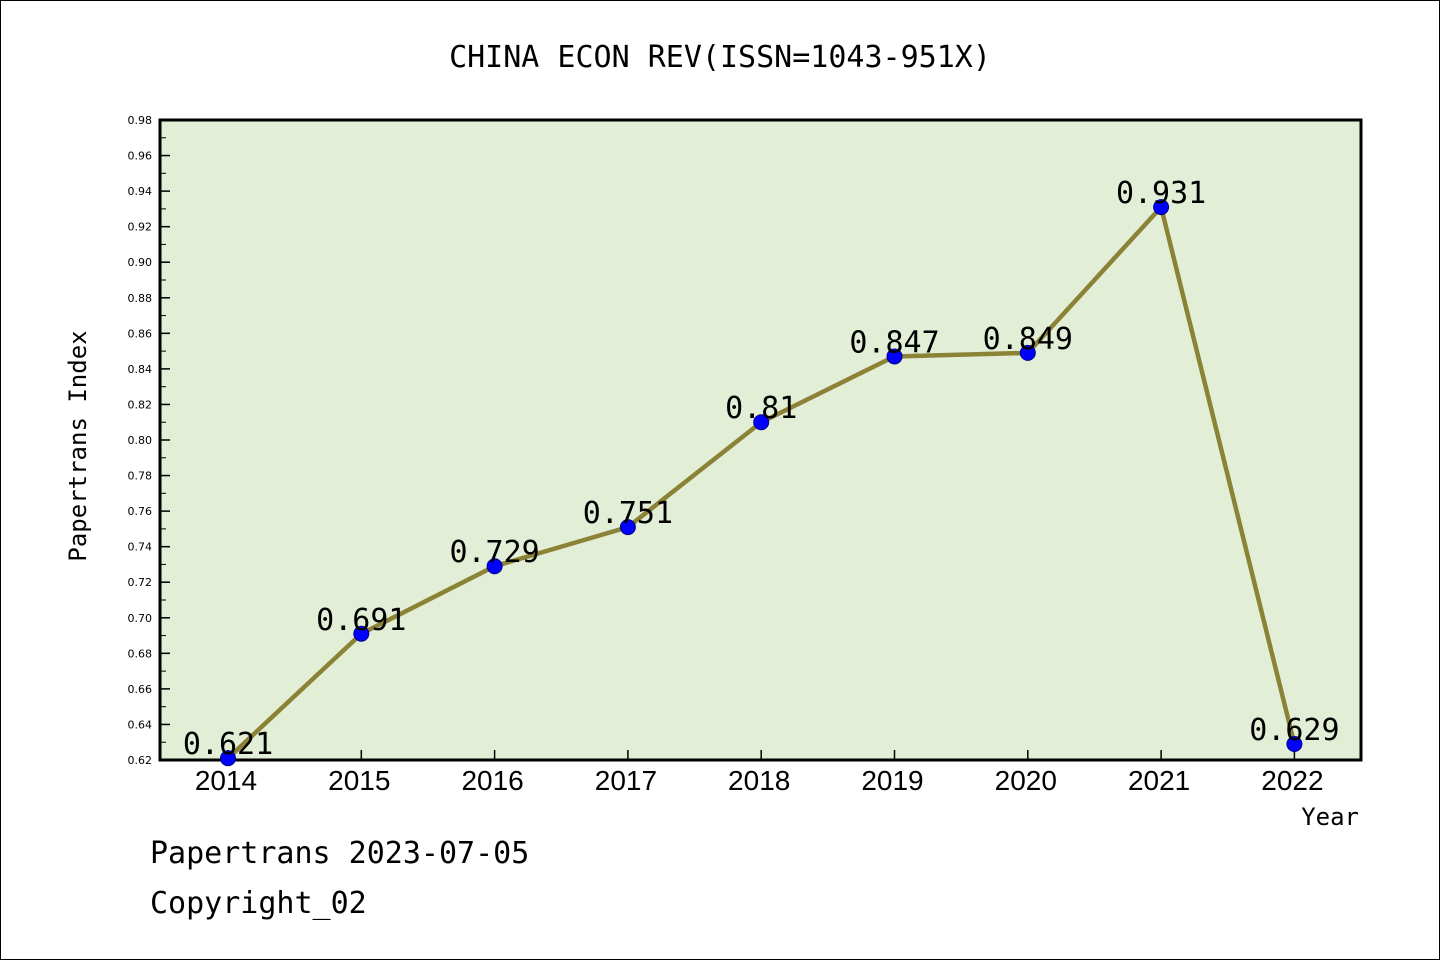 This screenshot has height=960, width=1440. I want to click on data-label: 0.847, so click(894, 342).